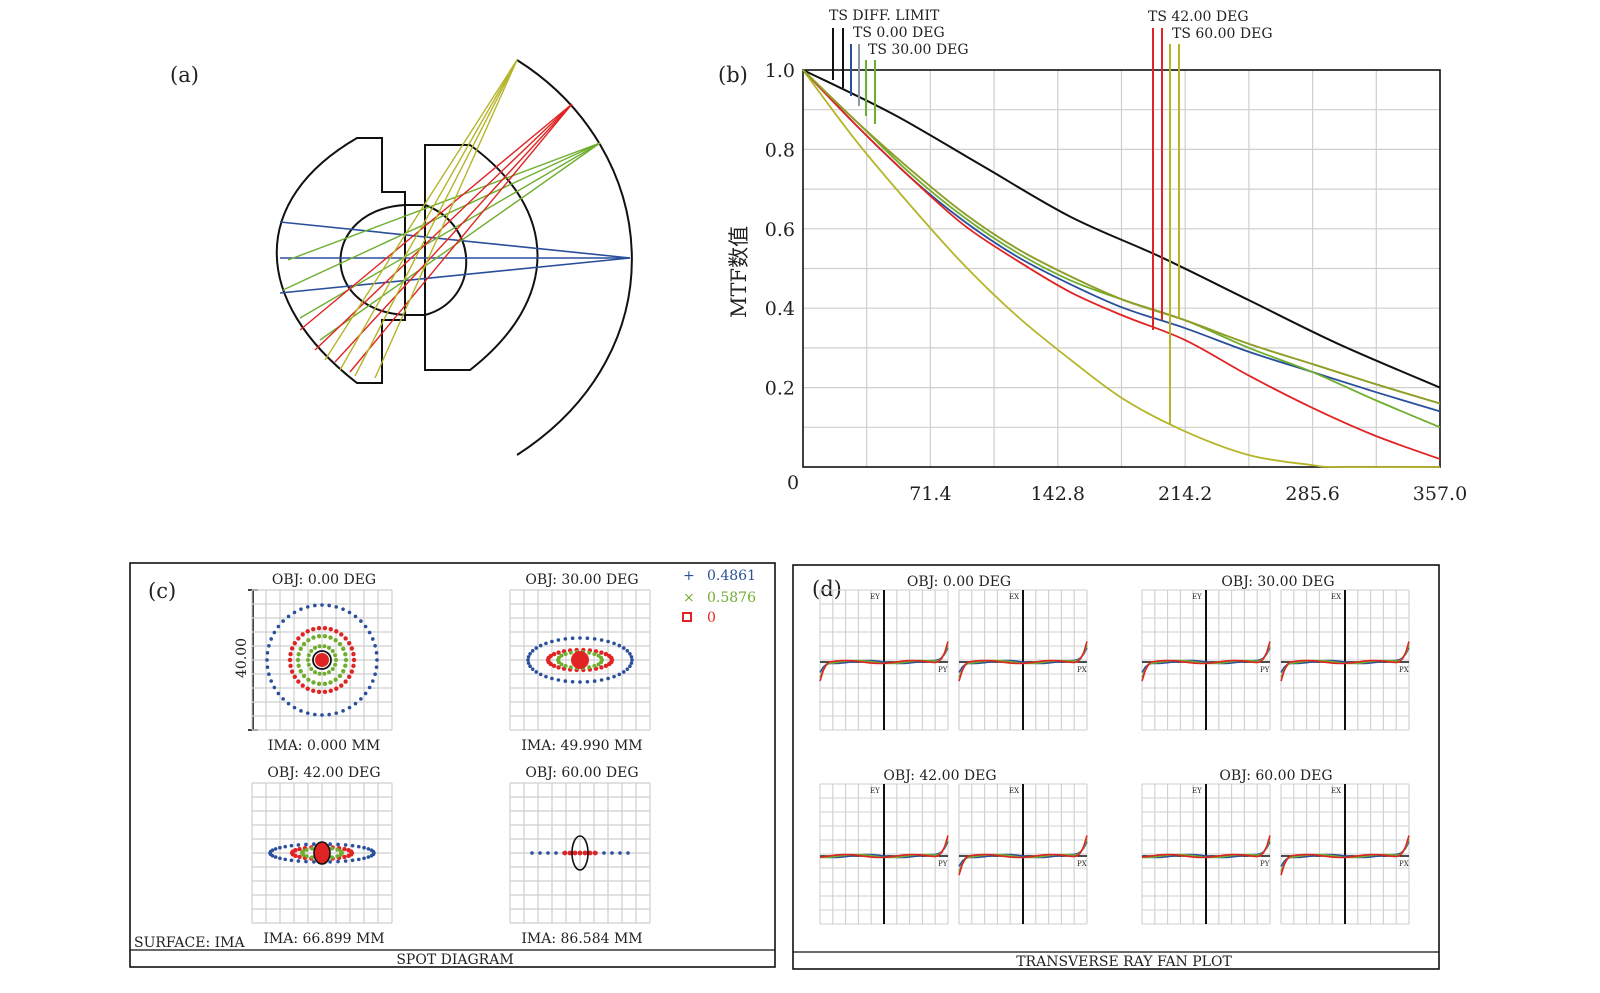 The image size is (1600, 993). What do you see at coordinates (884, 16) in the screenshot?
I see `mtf-legend-label: TS DIFF. LIMIT` at bounding box center [884, 16].